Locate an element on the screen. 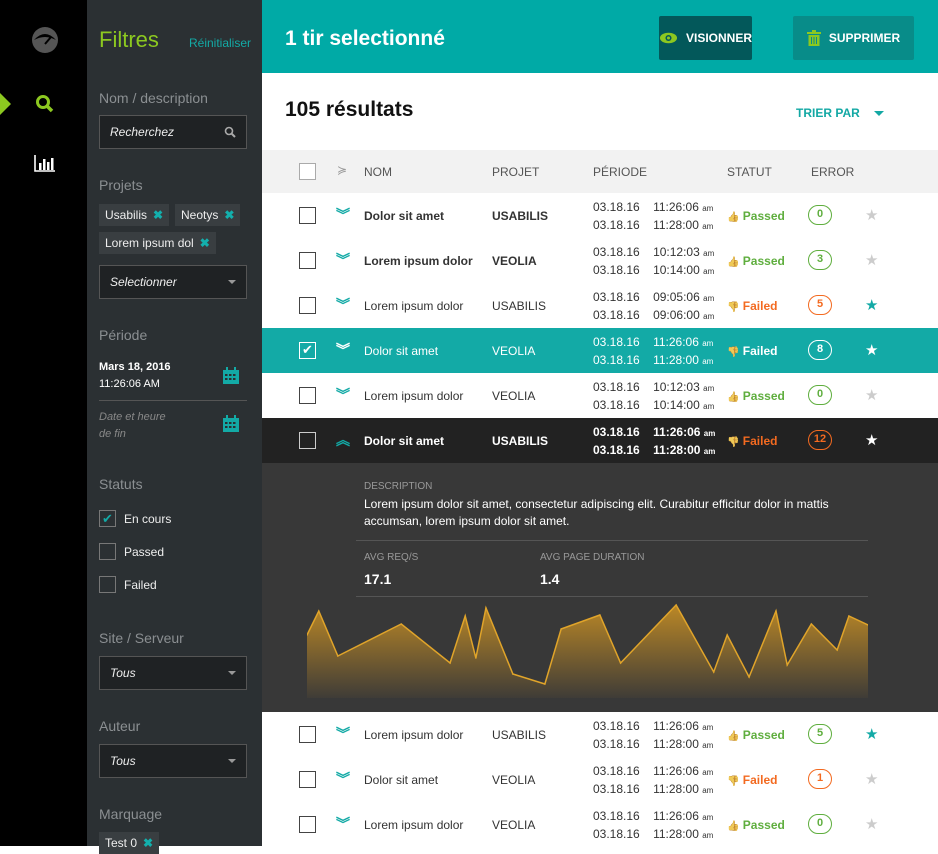 This screenshot has width=938, height=854. end-date-input: Date et heure de fin is located at coordinates (132, 426).